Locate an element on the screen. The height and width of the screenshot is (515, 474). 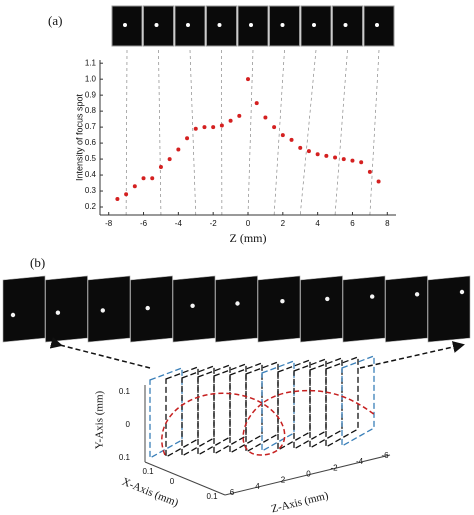
x-tick-label: -8 is located at coordinates (109, 223).